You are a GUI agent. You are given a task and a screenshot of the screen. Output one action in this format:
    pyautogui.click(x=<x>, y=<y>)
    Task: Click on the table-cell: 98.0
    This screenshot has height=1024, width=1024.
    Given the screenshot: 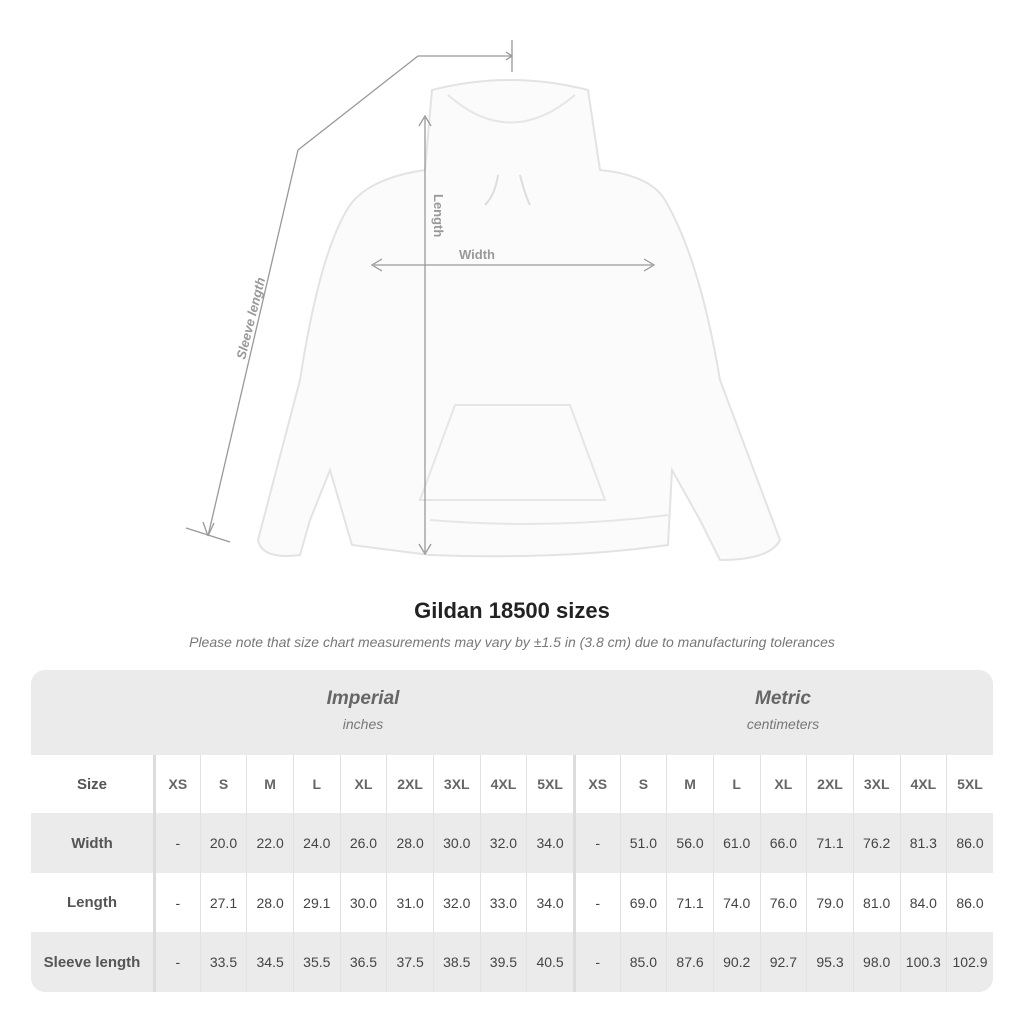 What is the action you would take?
    pyautogui.click(x=876, y=962)
    